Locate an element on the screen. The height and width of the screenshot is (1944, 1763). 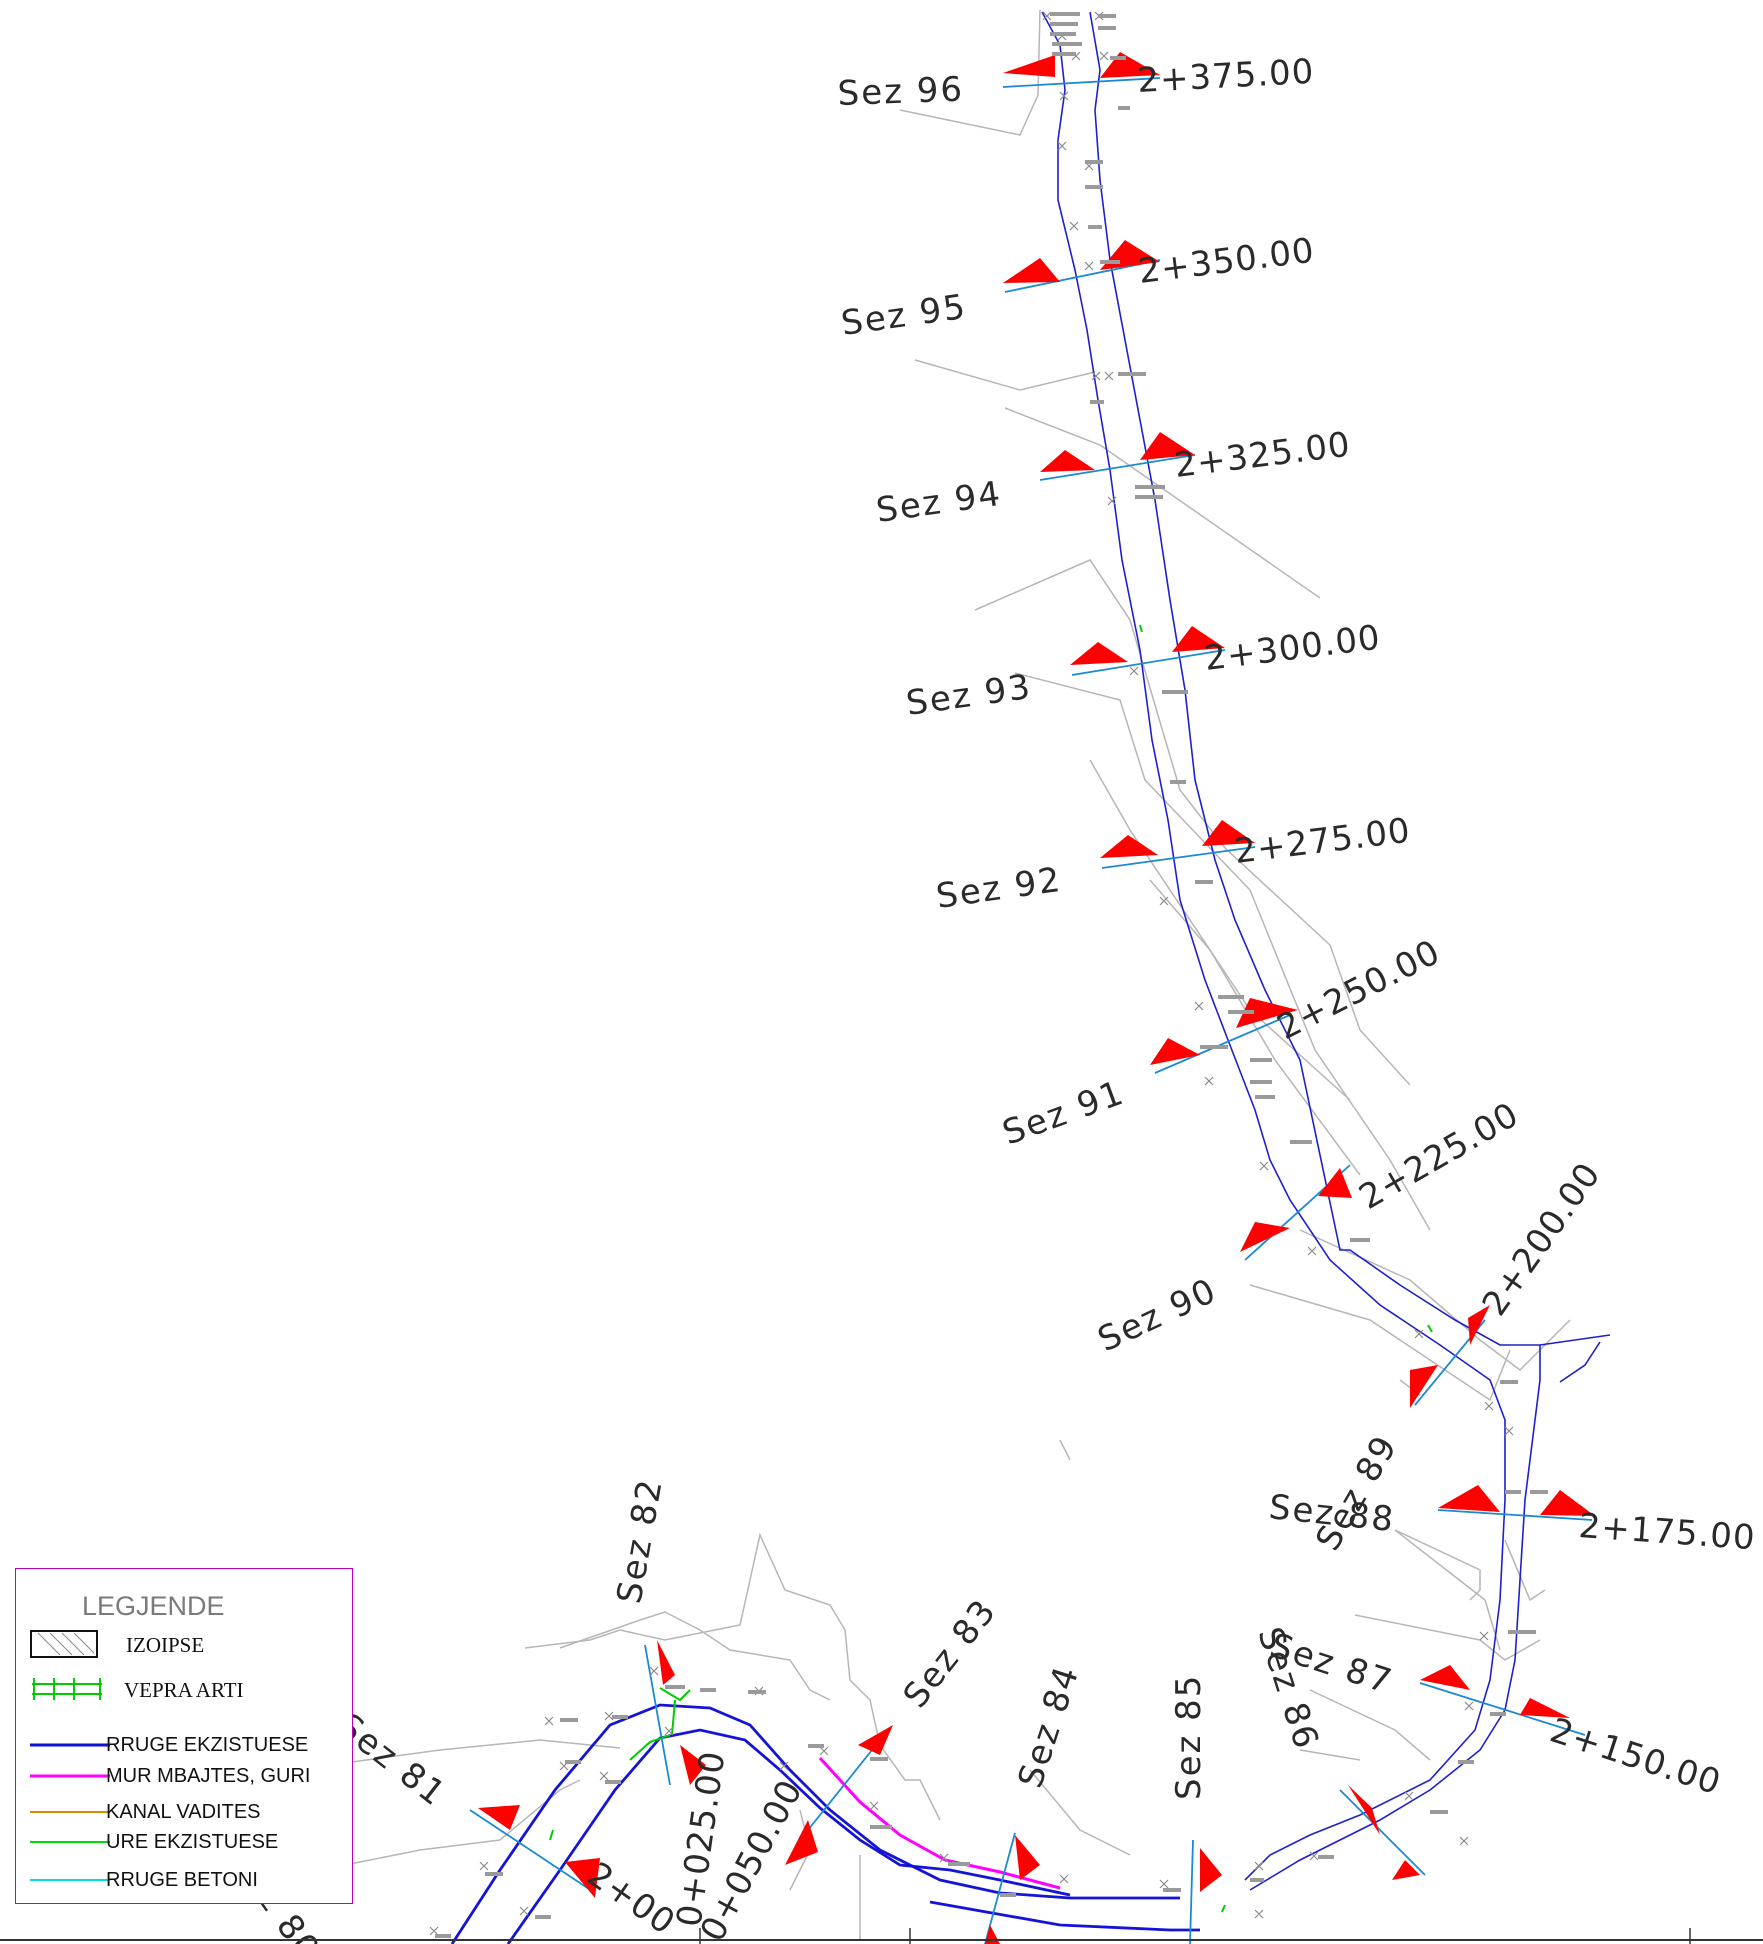
chainage-200-bottom: 2+00 is located at coordinates (631, 1899).